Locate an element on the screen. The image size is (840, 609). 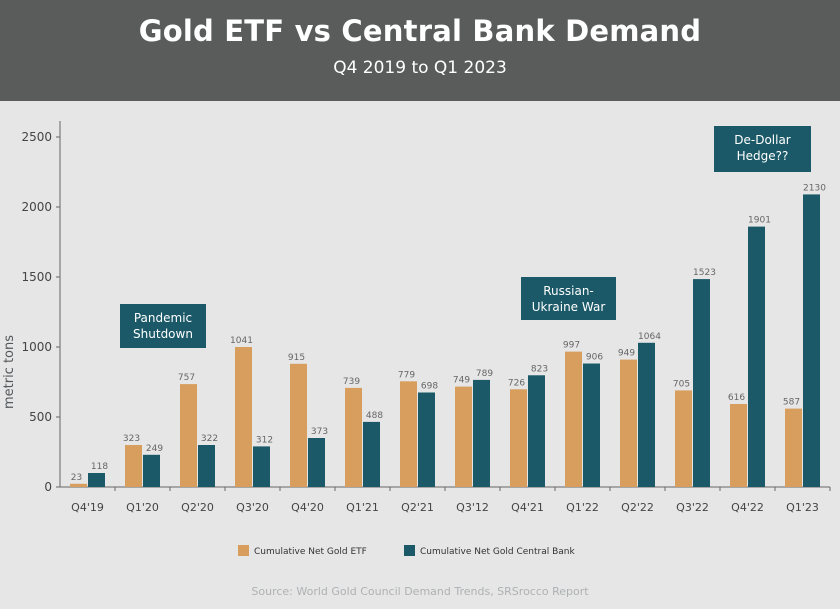
etf-data-label: 705 is located at coordinates (681, 384).